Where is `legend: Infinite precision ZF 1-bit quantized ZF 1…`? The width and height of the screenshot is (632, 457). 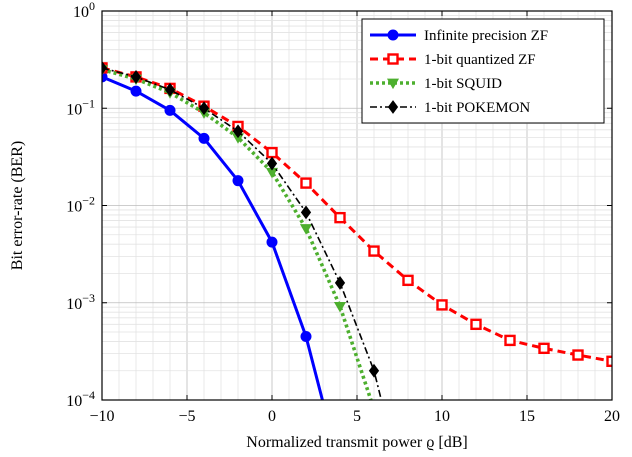 legend: Infinite precision ZF 1-bit quantized ZF 1… is located at coordinates (483, 71).